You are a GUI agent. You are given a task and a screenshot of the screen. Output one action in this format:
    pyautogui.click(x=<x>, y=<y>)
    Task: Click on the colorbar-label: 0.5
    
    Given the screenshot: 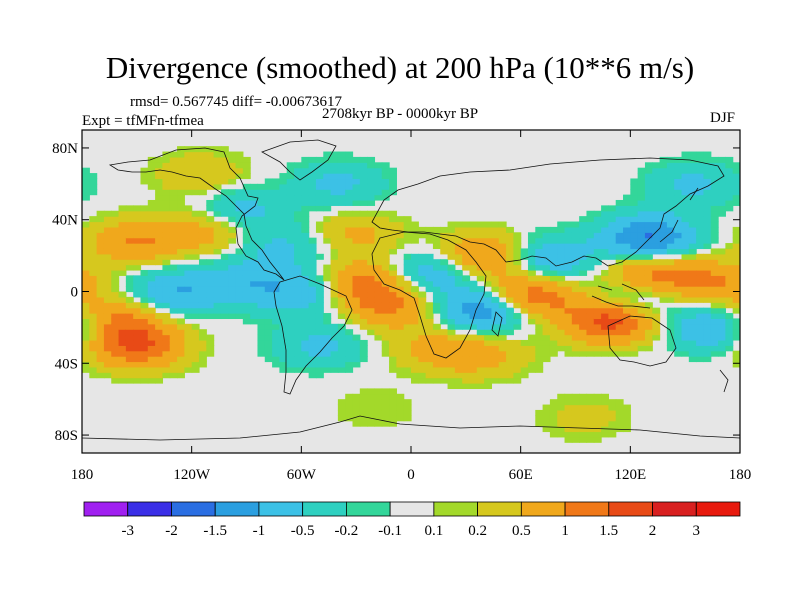 What is the action you would take?
    pyautogui.click(x=521, y=531)
    